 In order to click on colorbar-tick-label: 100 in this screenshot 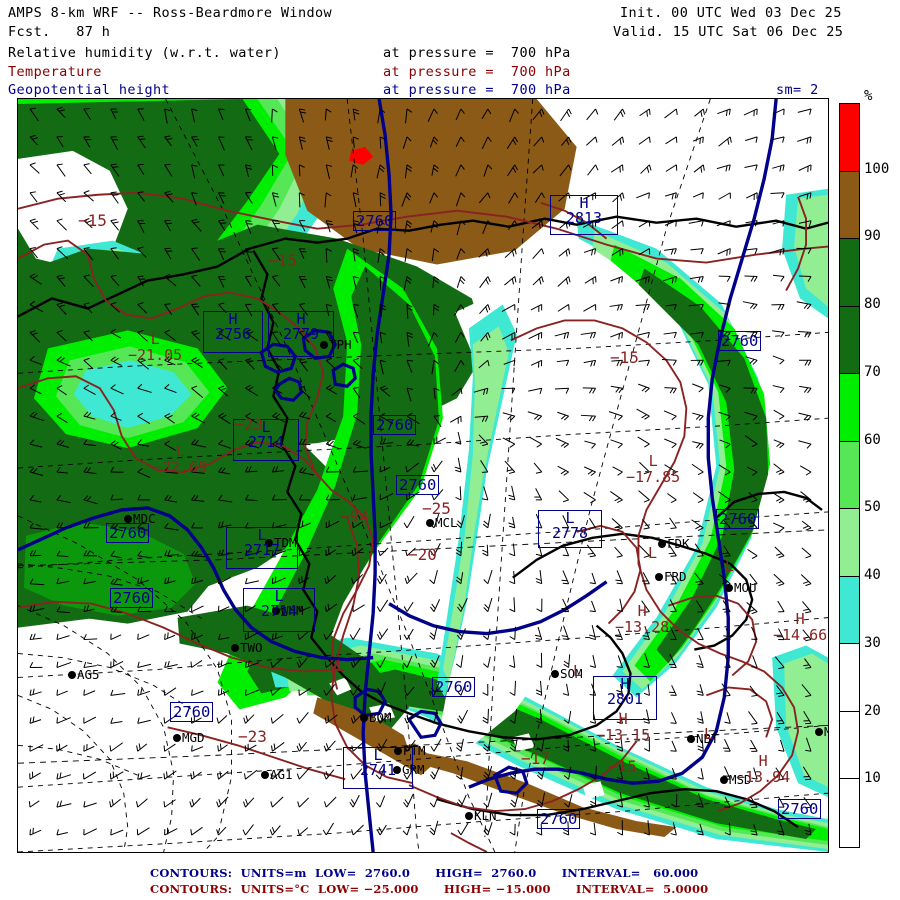, I will do `click(877, 168)`.